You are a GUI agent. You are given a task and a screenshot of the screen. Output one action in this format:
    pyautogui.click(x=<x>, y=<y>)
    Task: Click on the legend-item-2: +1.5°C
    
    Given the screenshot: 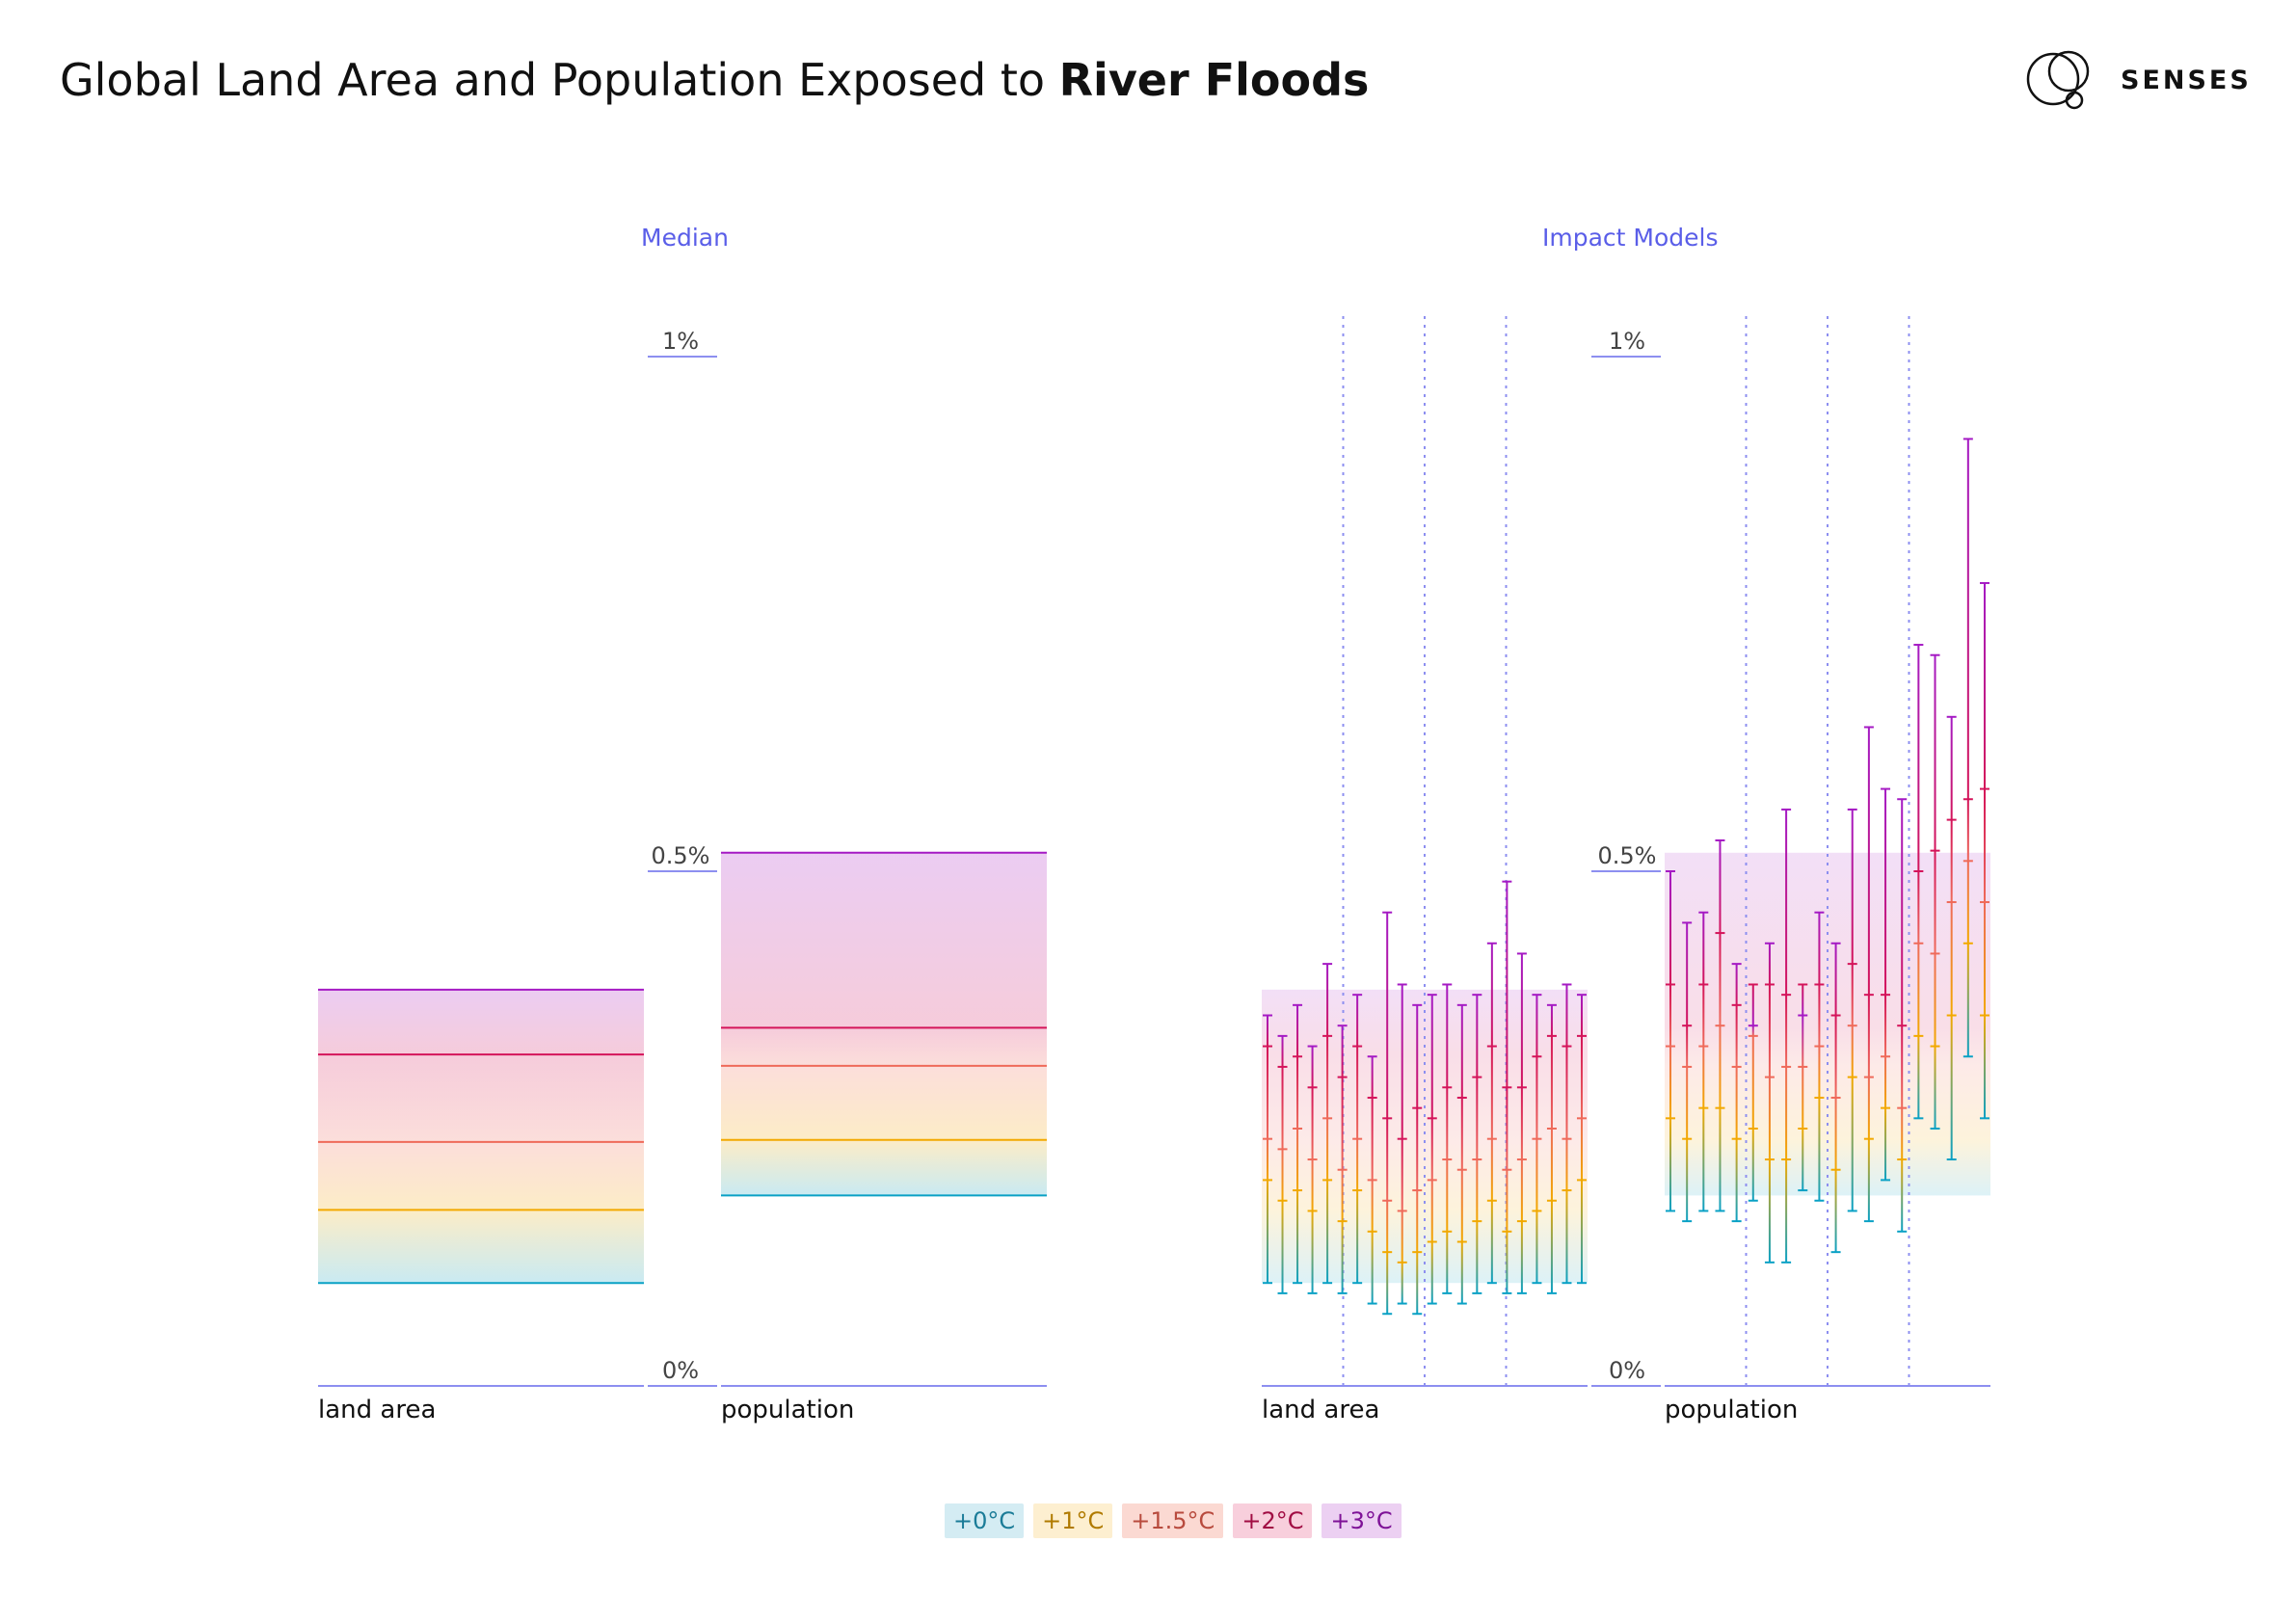 What is the action you would take?
    pyautogui.click(x=1173, y=1520)
    